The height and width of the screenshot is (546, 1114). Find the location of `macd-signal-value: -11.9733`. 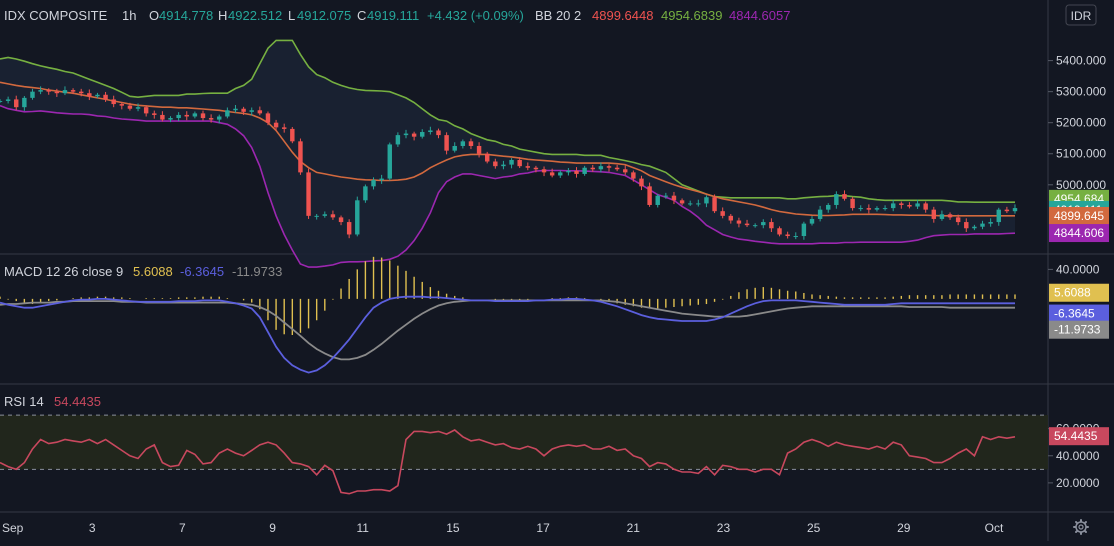

macd-signal-value: -11.9733 is located at coordinates (257, 271).